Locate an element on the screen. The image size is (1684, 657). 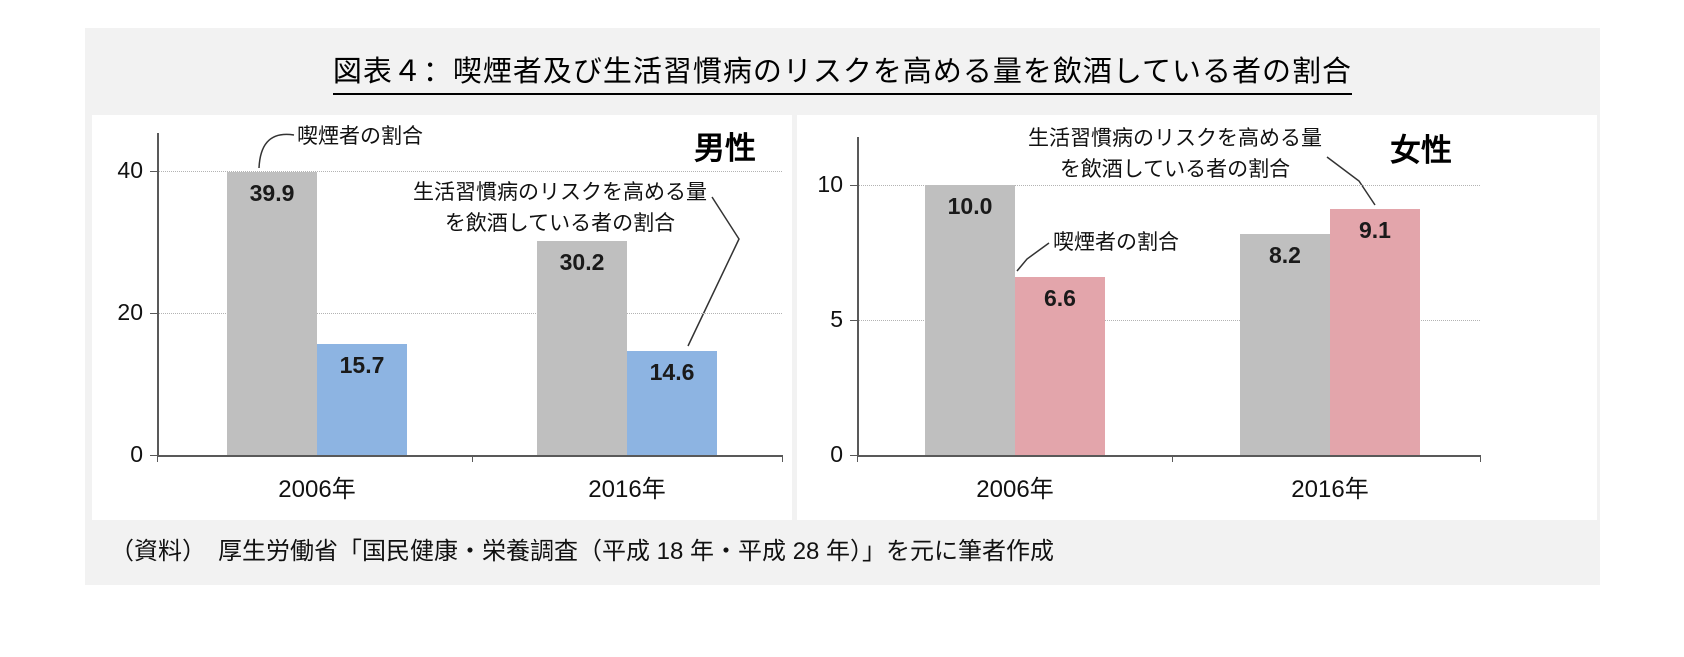
annotation-connectors is located at coordinates (499, 240).